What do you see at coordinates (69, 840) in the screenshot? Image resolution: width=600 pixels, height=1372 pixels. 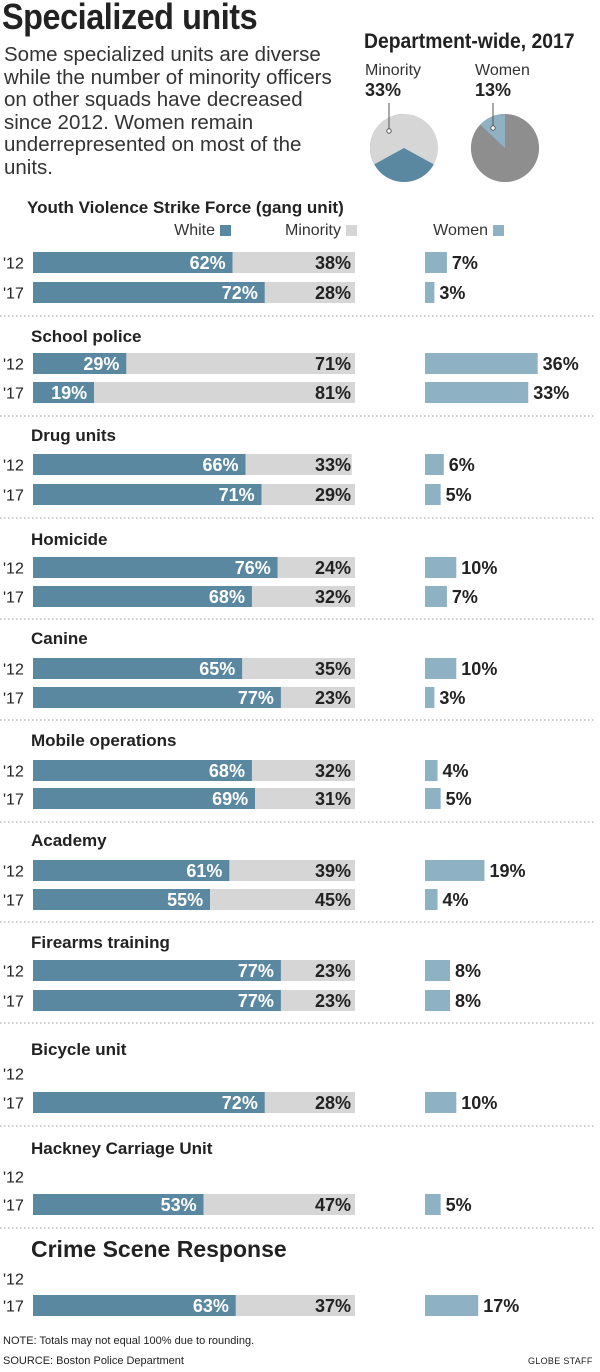 I see `unit-title: Academy` at bounding box center [69, 840].